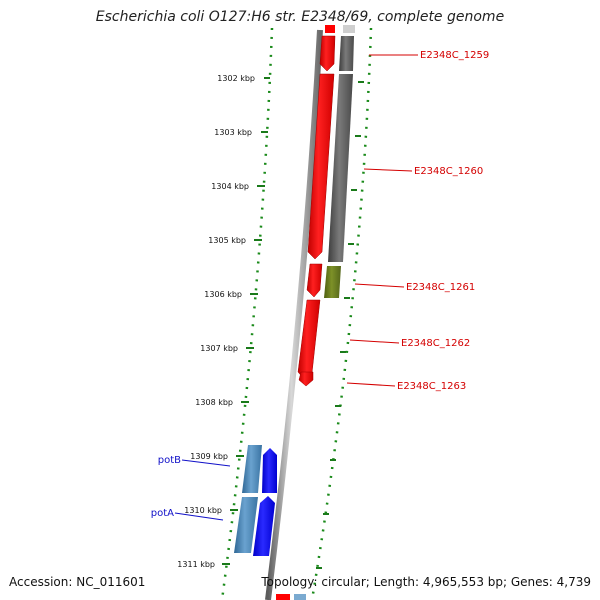 The image size is (600, 600). What do you see at coordinates (209, 456) in the screenshot?
I see `tick-label: 1309 kbp` at bounding box center [209, 456].